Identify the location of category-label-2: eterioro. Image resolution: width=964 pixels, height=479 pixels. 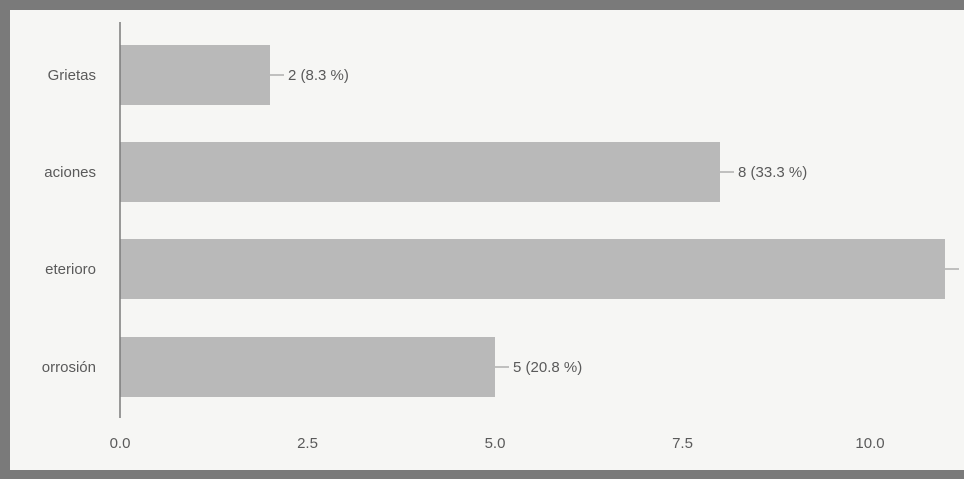
(70, 269).